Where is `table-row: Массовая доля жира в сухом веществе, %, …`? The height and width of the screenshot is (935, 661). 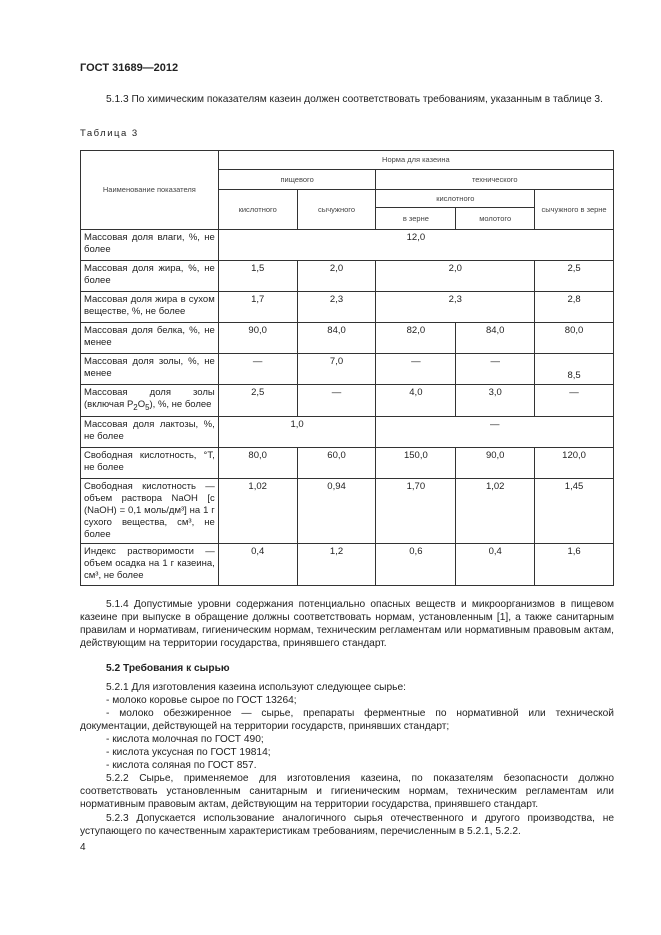
table-row: Массовая доля жира в сухом веществе, %, … is located at coordinates (347, 307).